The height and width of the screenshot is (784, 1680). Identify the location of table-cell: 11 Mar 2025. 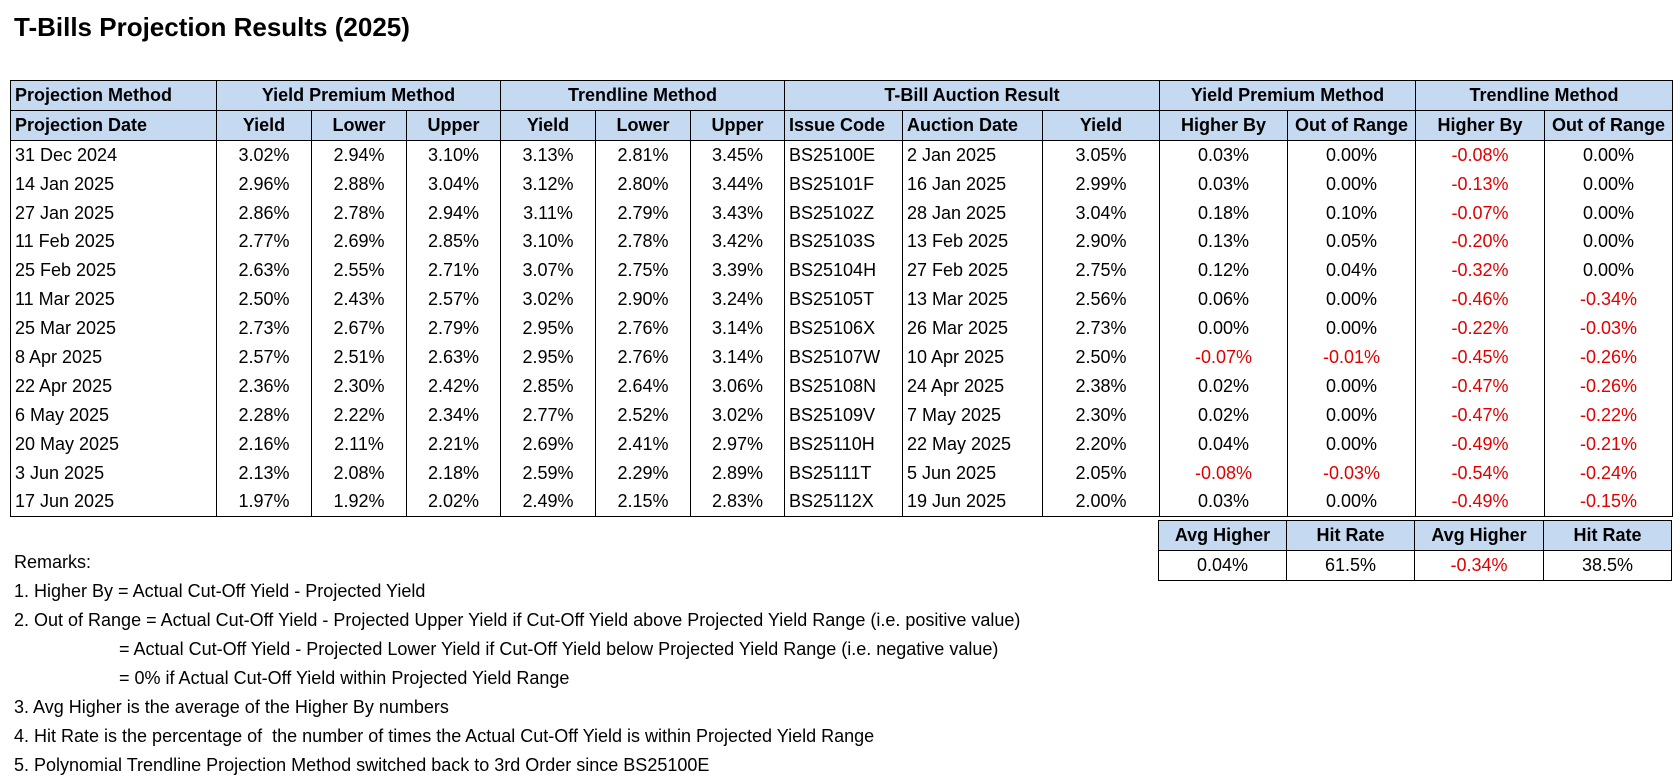
(113, 300).